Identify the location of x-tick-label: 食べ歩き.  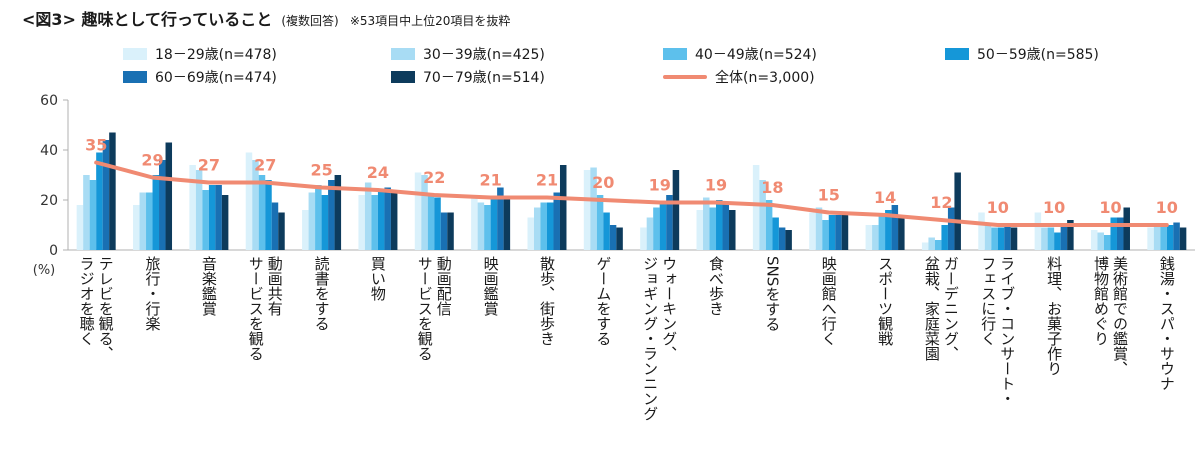
(716, 286).